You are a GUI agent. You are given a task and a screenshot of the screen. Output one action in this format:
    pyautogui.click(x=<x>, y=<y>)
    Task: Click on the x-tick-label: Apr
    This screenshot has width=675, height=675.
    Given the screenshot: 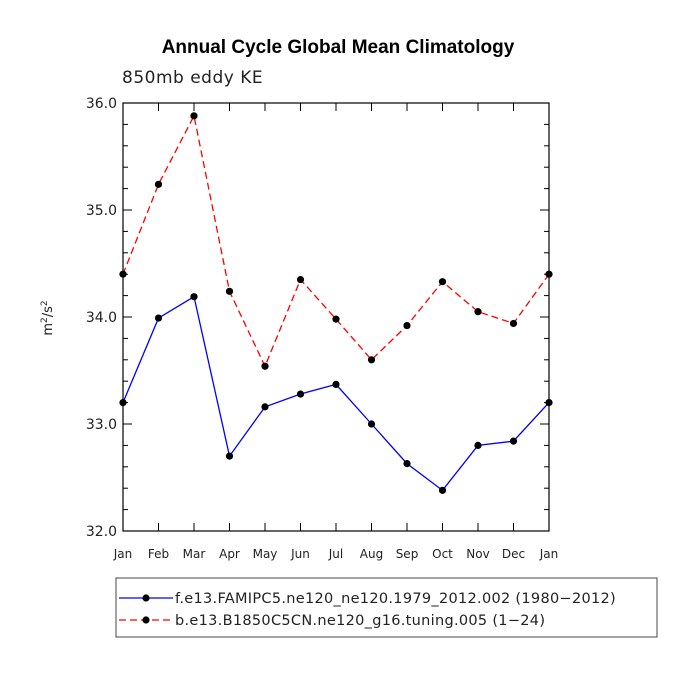 What is the action you would take?
    pyautogui.click(x=229, y=554)
    